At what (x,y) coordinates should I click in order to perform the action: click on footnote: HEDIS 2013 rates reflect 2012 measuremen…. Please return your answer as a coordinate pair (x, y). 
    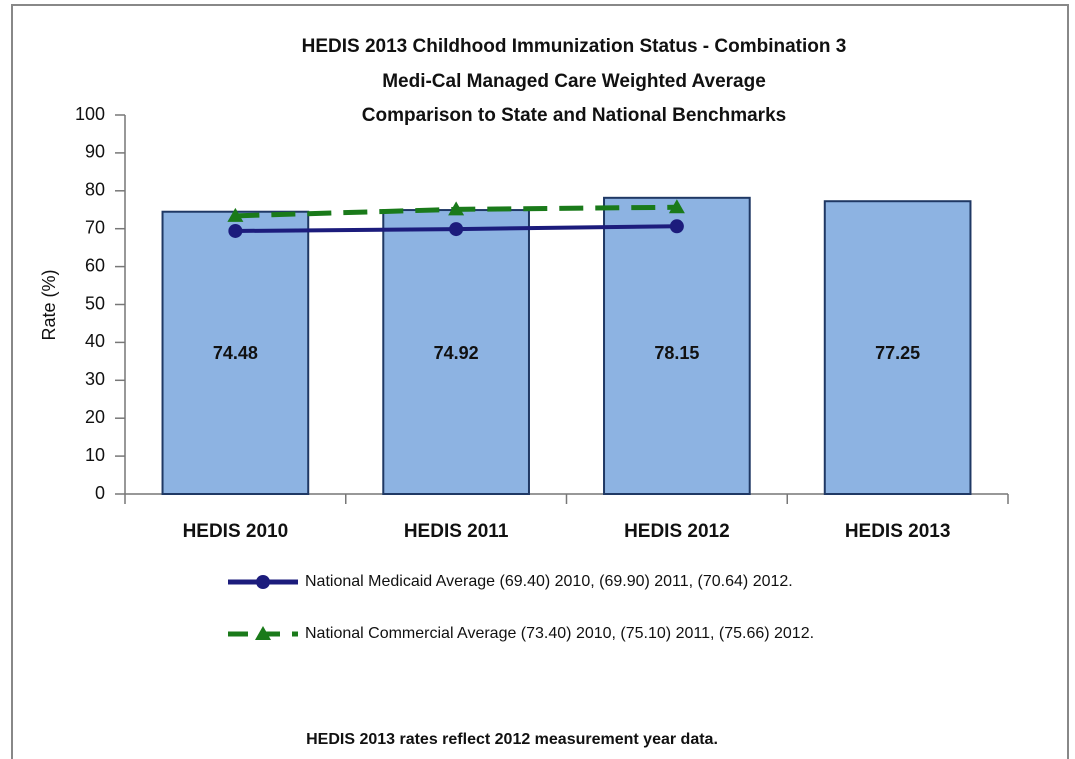
    Looking at the image, I should click on (512, 739).